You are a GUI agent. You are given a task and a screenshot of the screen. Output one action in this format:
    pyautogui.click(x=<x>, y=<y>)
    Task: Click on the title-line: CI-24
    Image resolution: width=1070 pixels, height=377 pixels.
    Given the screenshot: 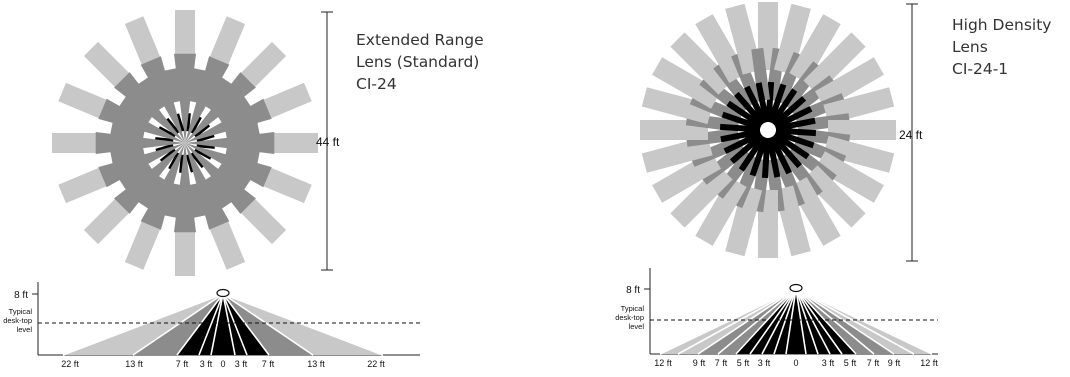 What is the action you would take?
    pyautogui.click(x=376, y=84)
    